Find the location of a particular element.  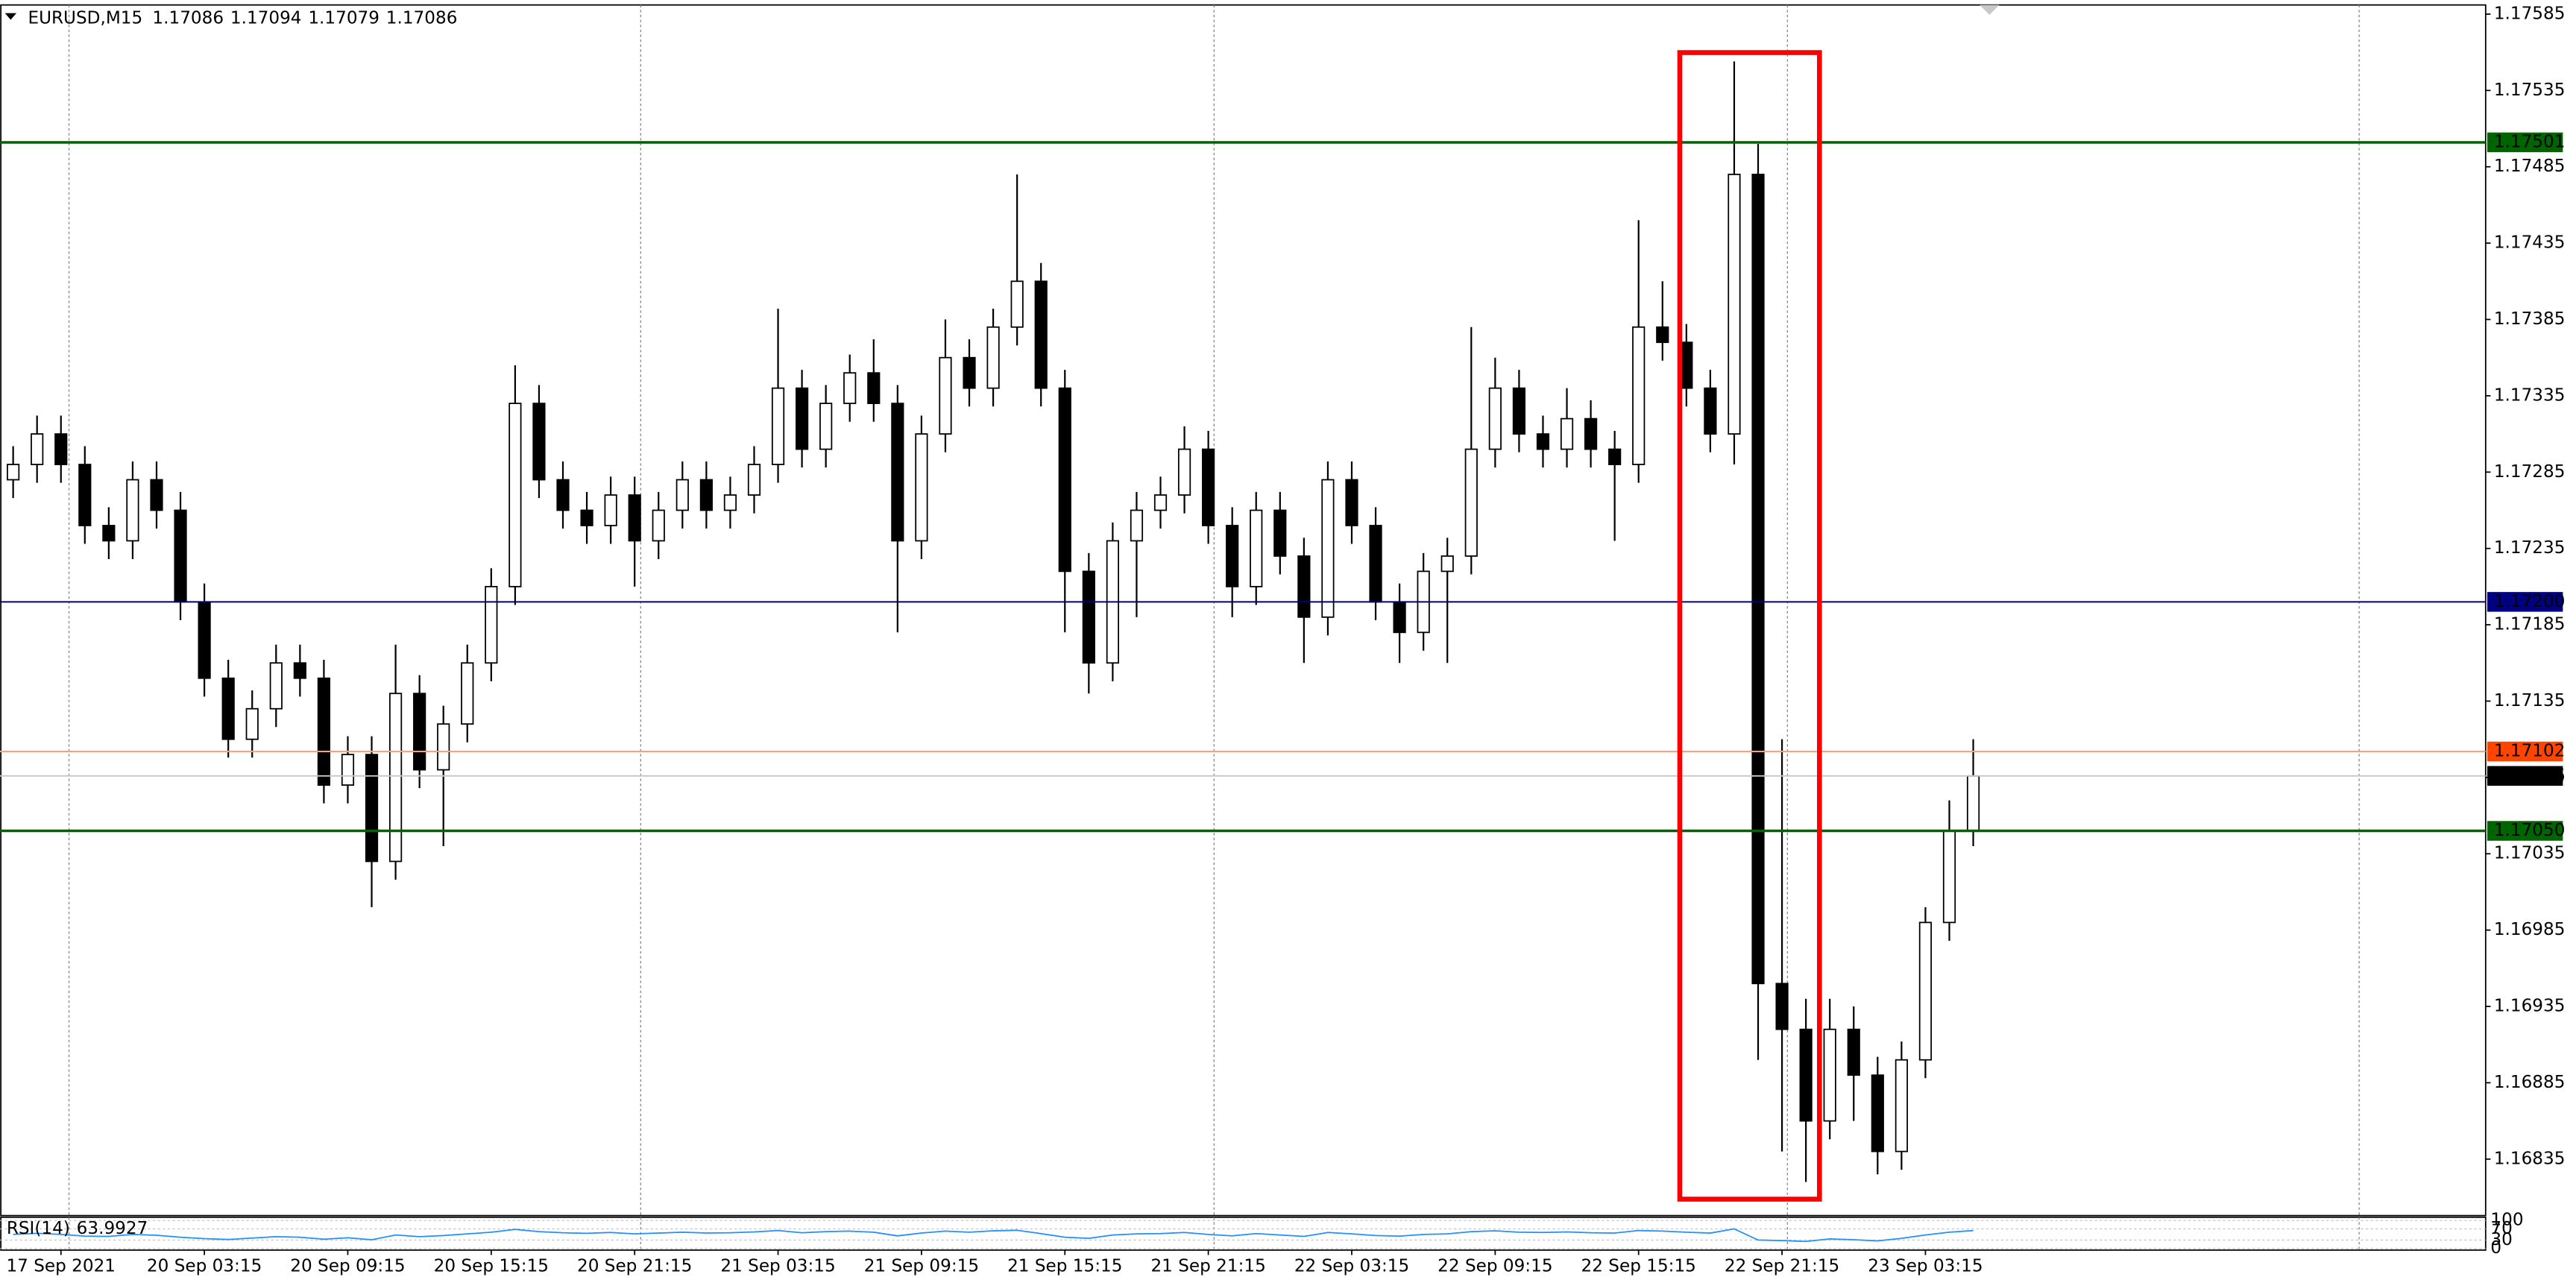

y-tick-label: 1.17035 is located at coordinates (2530, 853).